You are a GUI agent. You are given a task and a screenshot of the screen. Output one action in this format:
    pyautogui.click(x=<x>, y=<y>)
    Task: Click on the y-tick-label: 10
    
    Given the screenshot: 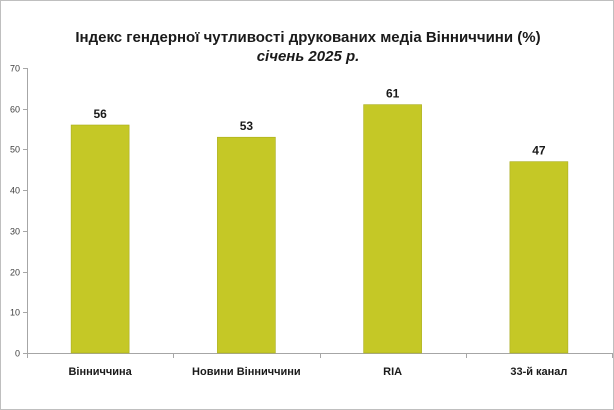 What is the action you would take?
    pyautogui.click(x=15, y=313)
    